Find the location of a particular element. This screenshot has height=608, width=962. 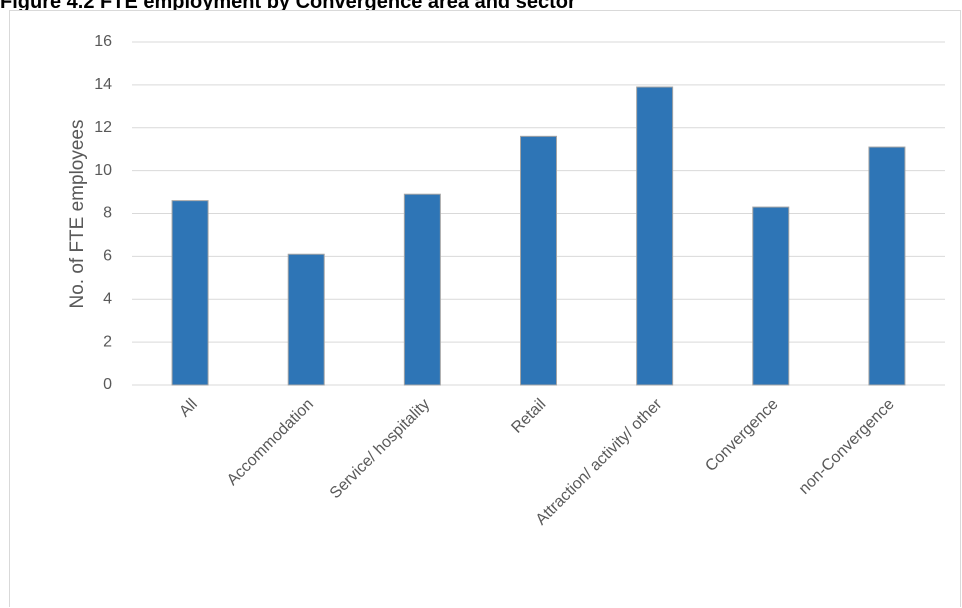

y-axis-title: No. of FTE employees is located at coordinates (77, 213).